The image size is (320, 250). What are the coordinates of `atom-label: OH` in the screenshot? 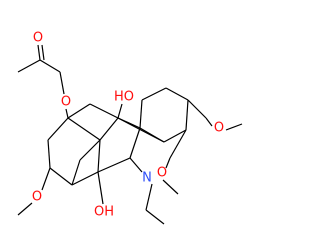 It's located at (104, 212).